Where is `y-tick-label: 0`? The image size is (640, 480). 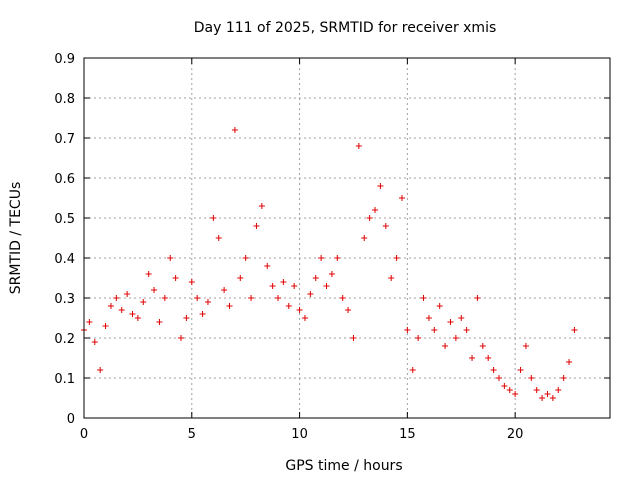
y-tick-label: 0 is located at coordinates (71, 419).